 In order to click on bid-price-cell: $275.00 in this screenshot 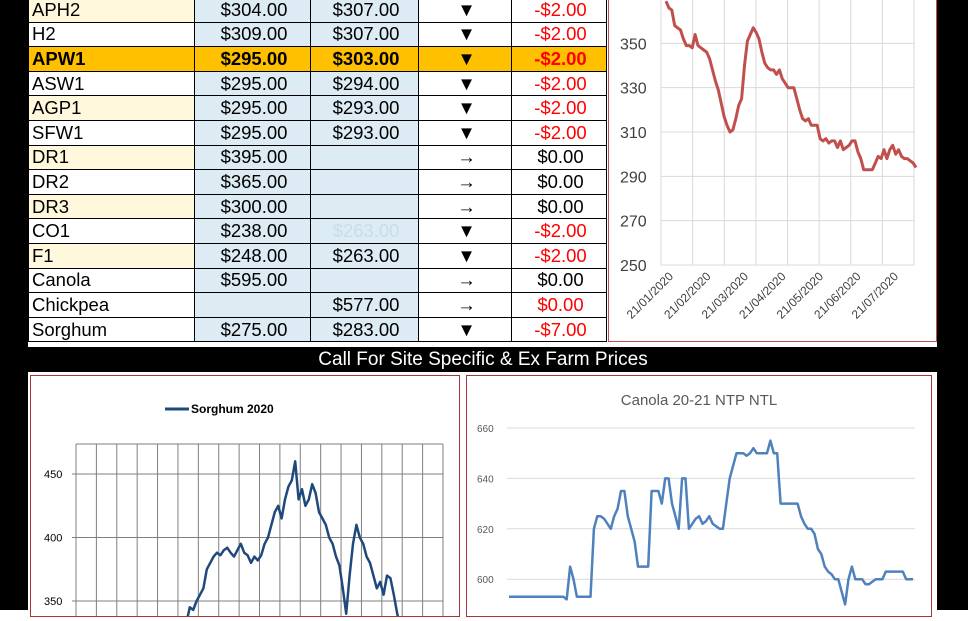, I will do `click(252, 329)`.